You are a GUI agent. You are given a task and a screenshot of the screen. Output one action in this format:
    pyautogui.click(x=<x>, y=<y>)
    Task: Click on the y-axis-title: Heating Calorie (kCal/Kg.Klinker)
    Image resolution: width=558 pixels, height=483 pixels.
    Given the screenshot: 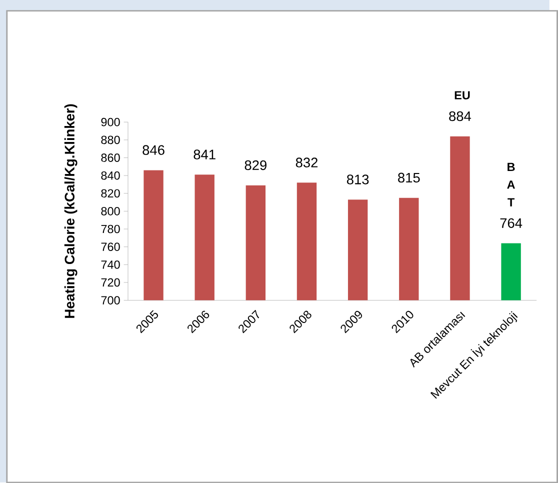 What is the action you would take?
    pyautogui.click(x=71, y=211)
    